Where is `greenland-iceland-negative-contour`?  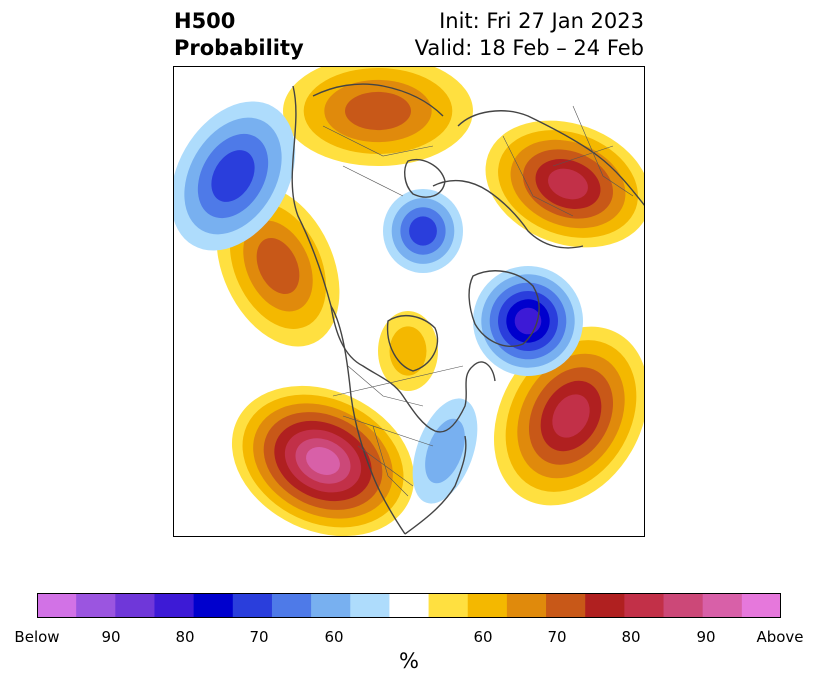 greenland-iceland-negative-contour is located at coordinates (528, 321).